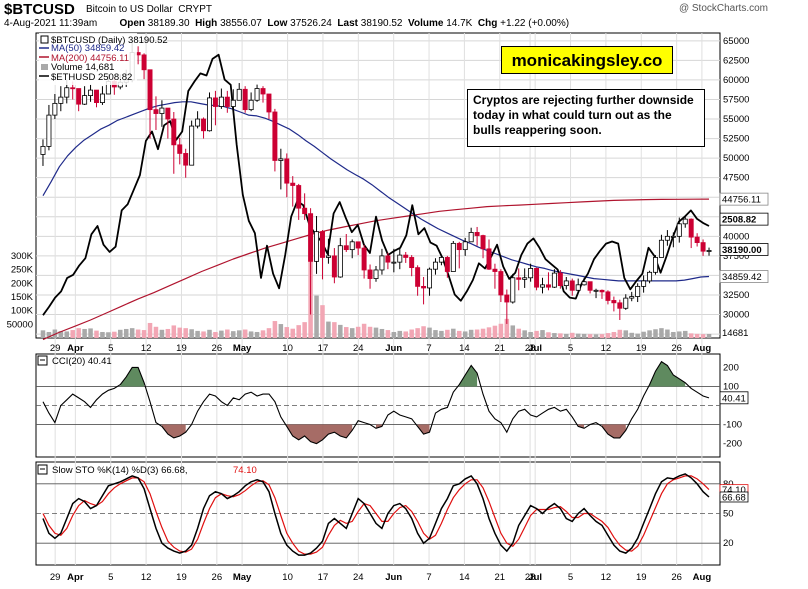  What do you see at coordinates (535, 577) in the screenshot?
I see `date-tick-label-bottom: Jul` at bounding box center [535, 577].